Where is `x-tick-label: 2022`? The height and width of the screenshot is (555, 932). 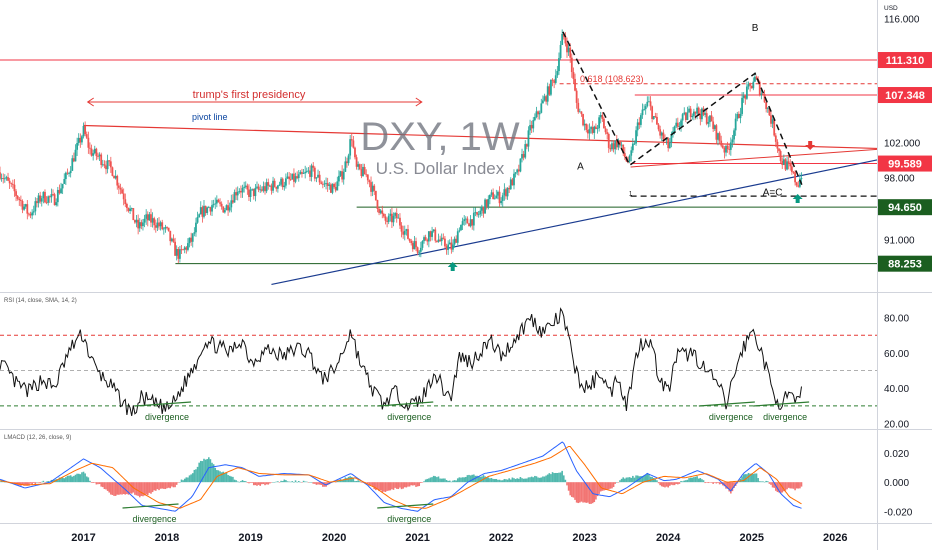 x-tick-label: 2022 is located at coordinates (501, 538).